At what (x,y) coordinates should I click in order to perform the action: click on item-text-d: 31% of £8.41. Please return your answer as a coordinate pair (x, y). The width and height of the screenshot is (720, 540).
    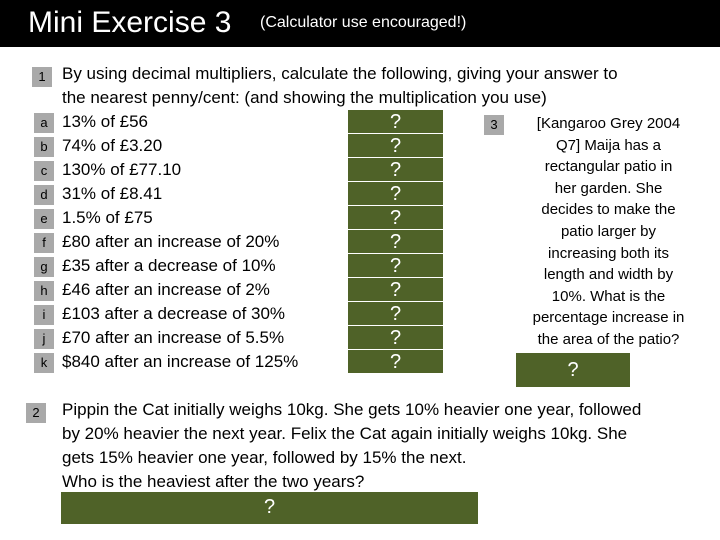
    Looking at the image, I should click on (112, 194).